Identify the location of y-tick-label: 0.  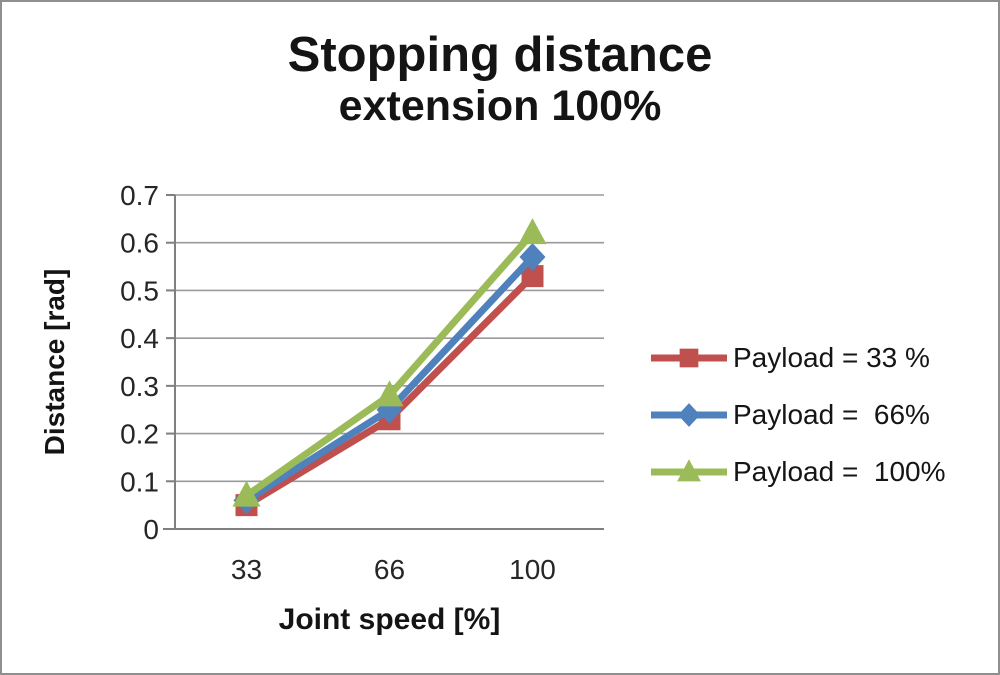
(151, 529).